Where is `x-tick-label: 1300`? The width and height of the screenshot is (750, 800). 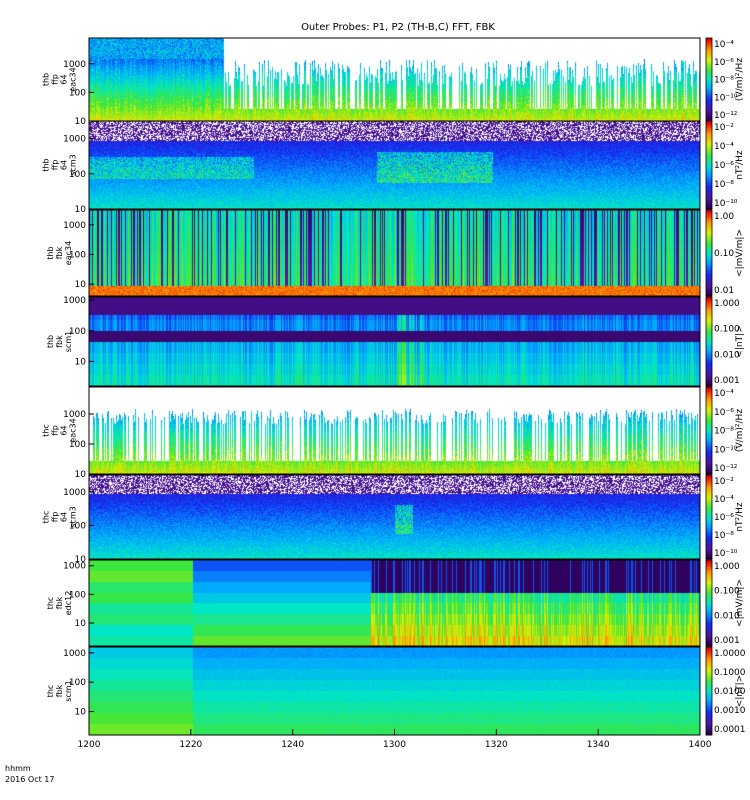
x-tick-label: 1300 is located at coordinates (394, 745).